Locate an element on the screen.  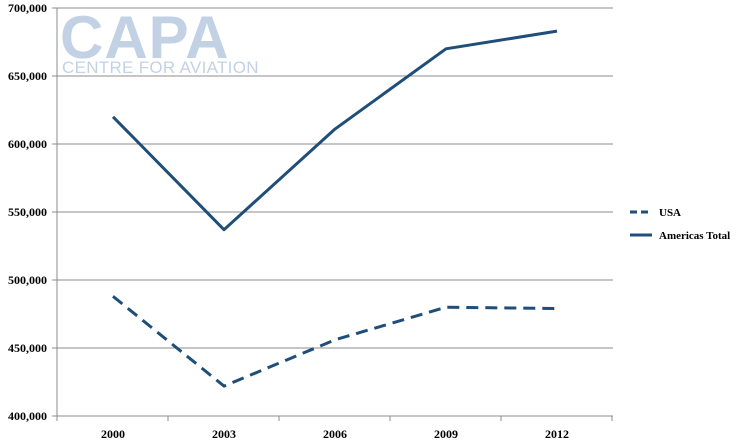
y-tick-label: 700,000 is located at coordinates (27, 8).